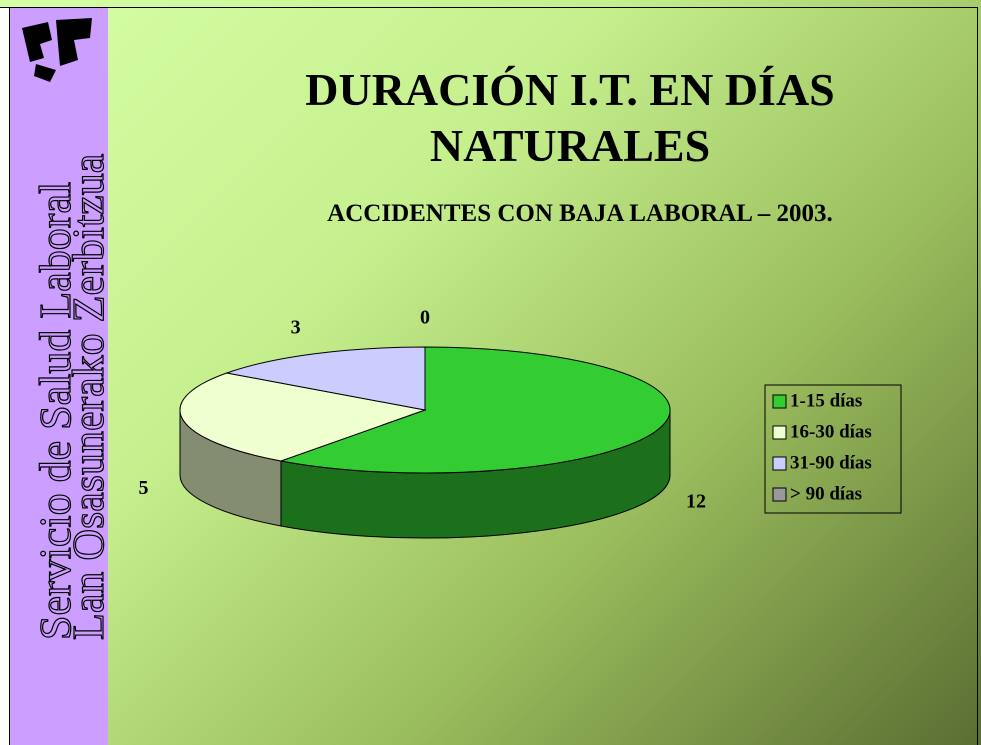  Describe the element at coordinates (55, 411) in the screenshot. I see `sidebar-text: Servicio de Salud Laboral` at that location.